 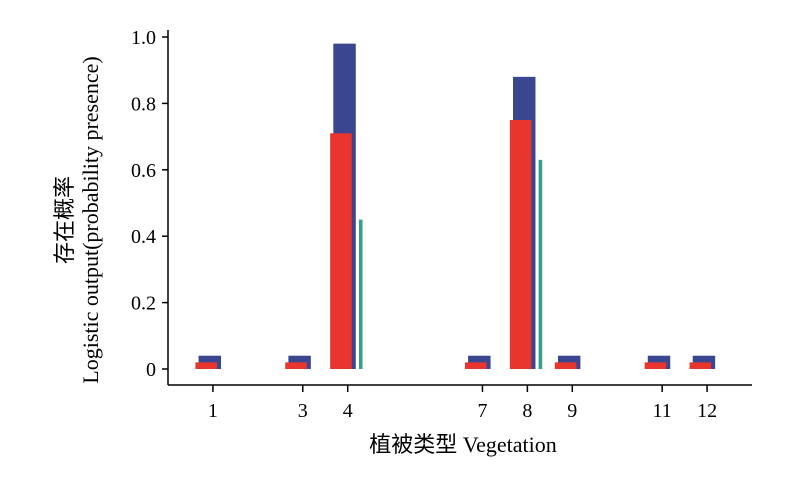 What do you see at coordinates (143, 304) in the screenshot?
I see `y-tick-label: 0.2` at bounding box center [143, 304].